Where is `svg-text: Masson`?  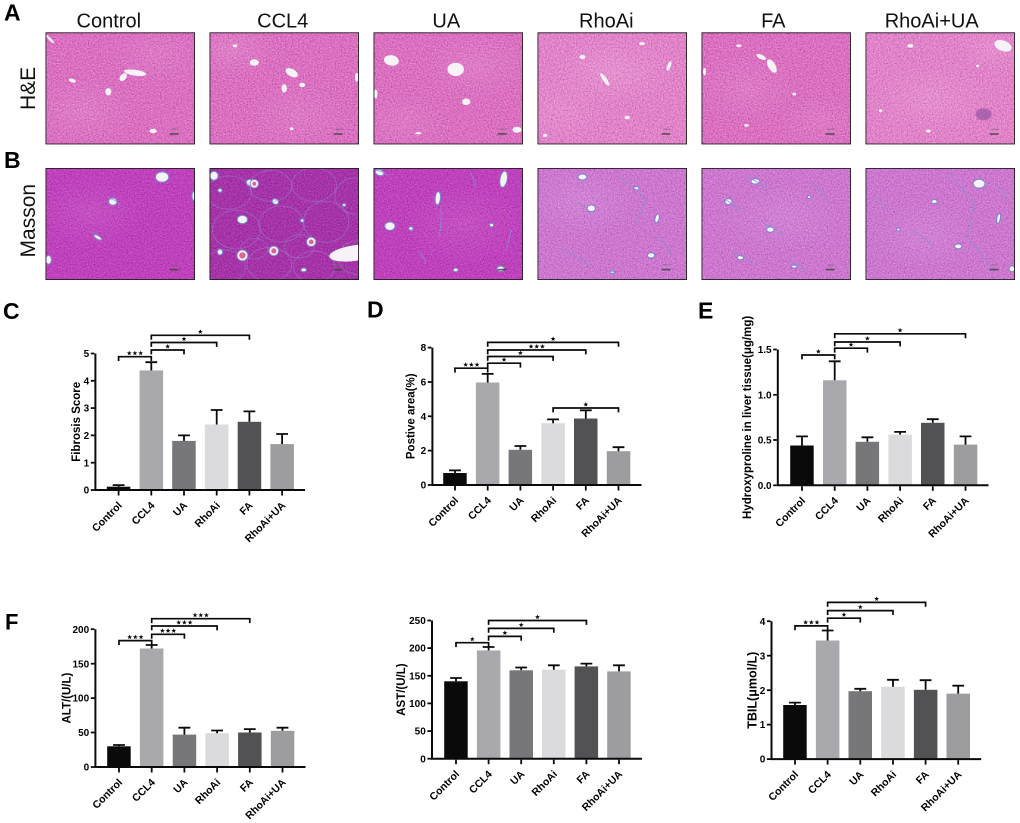
svg-text: Masson is located at coordinates (28, 221).